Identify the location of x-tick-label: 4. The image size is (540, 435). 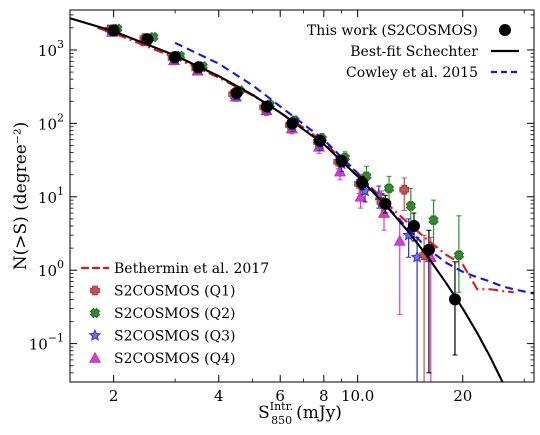
(219, 396).